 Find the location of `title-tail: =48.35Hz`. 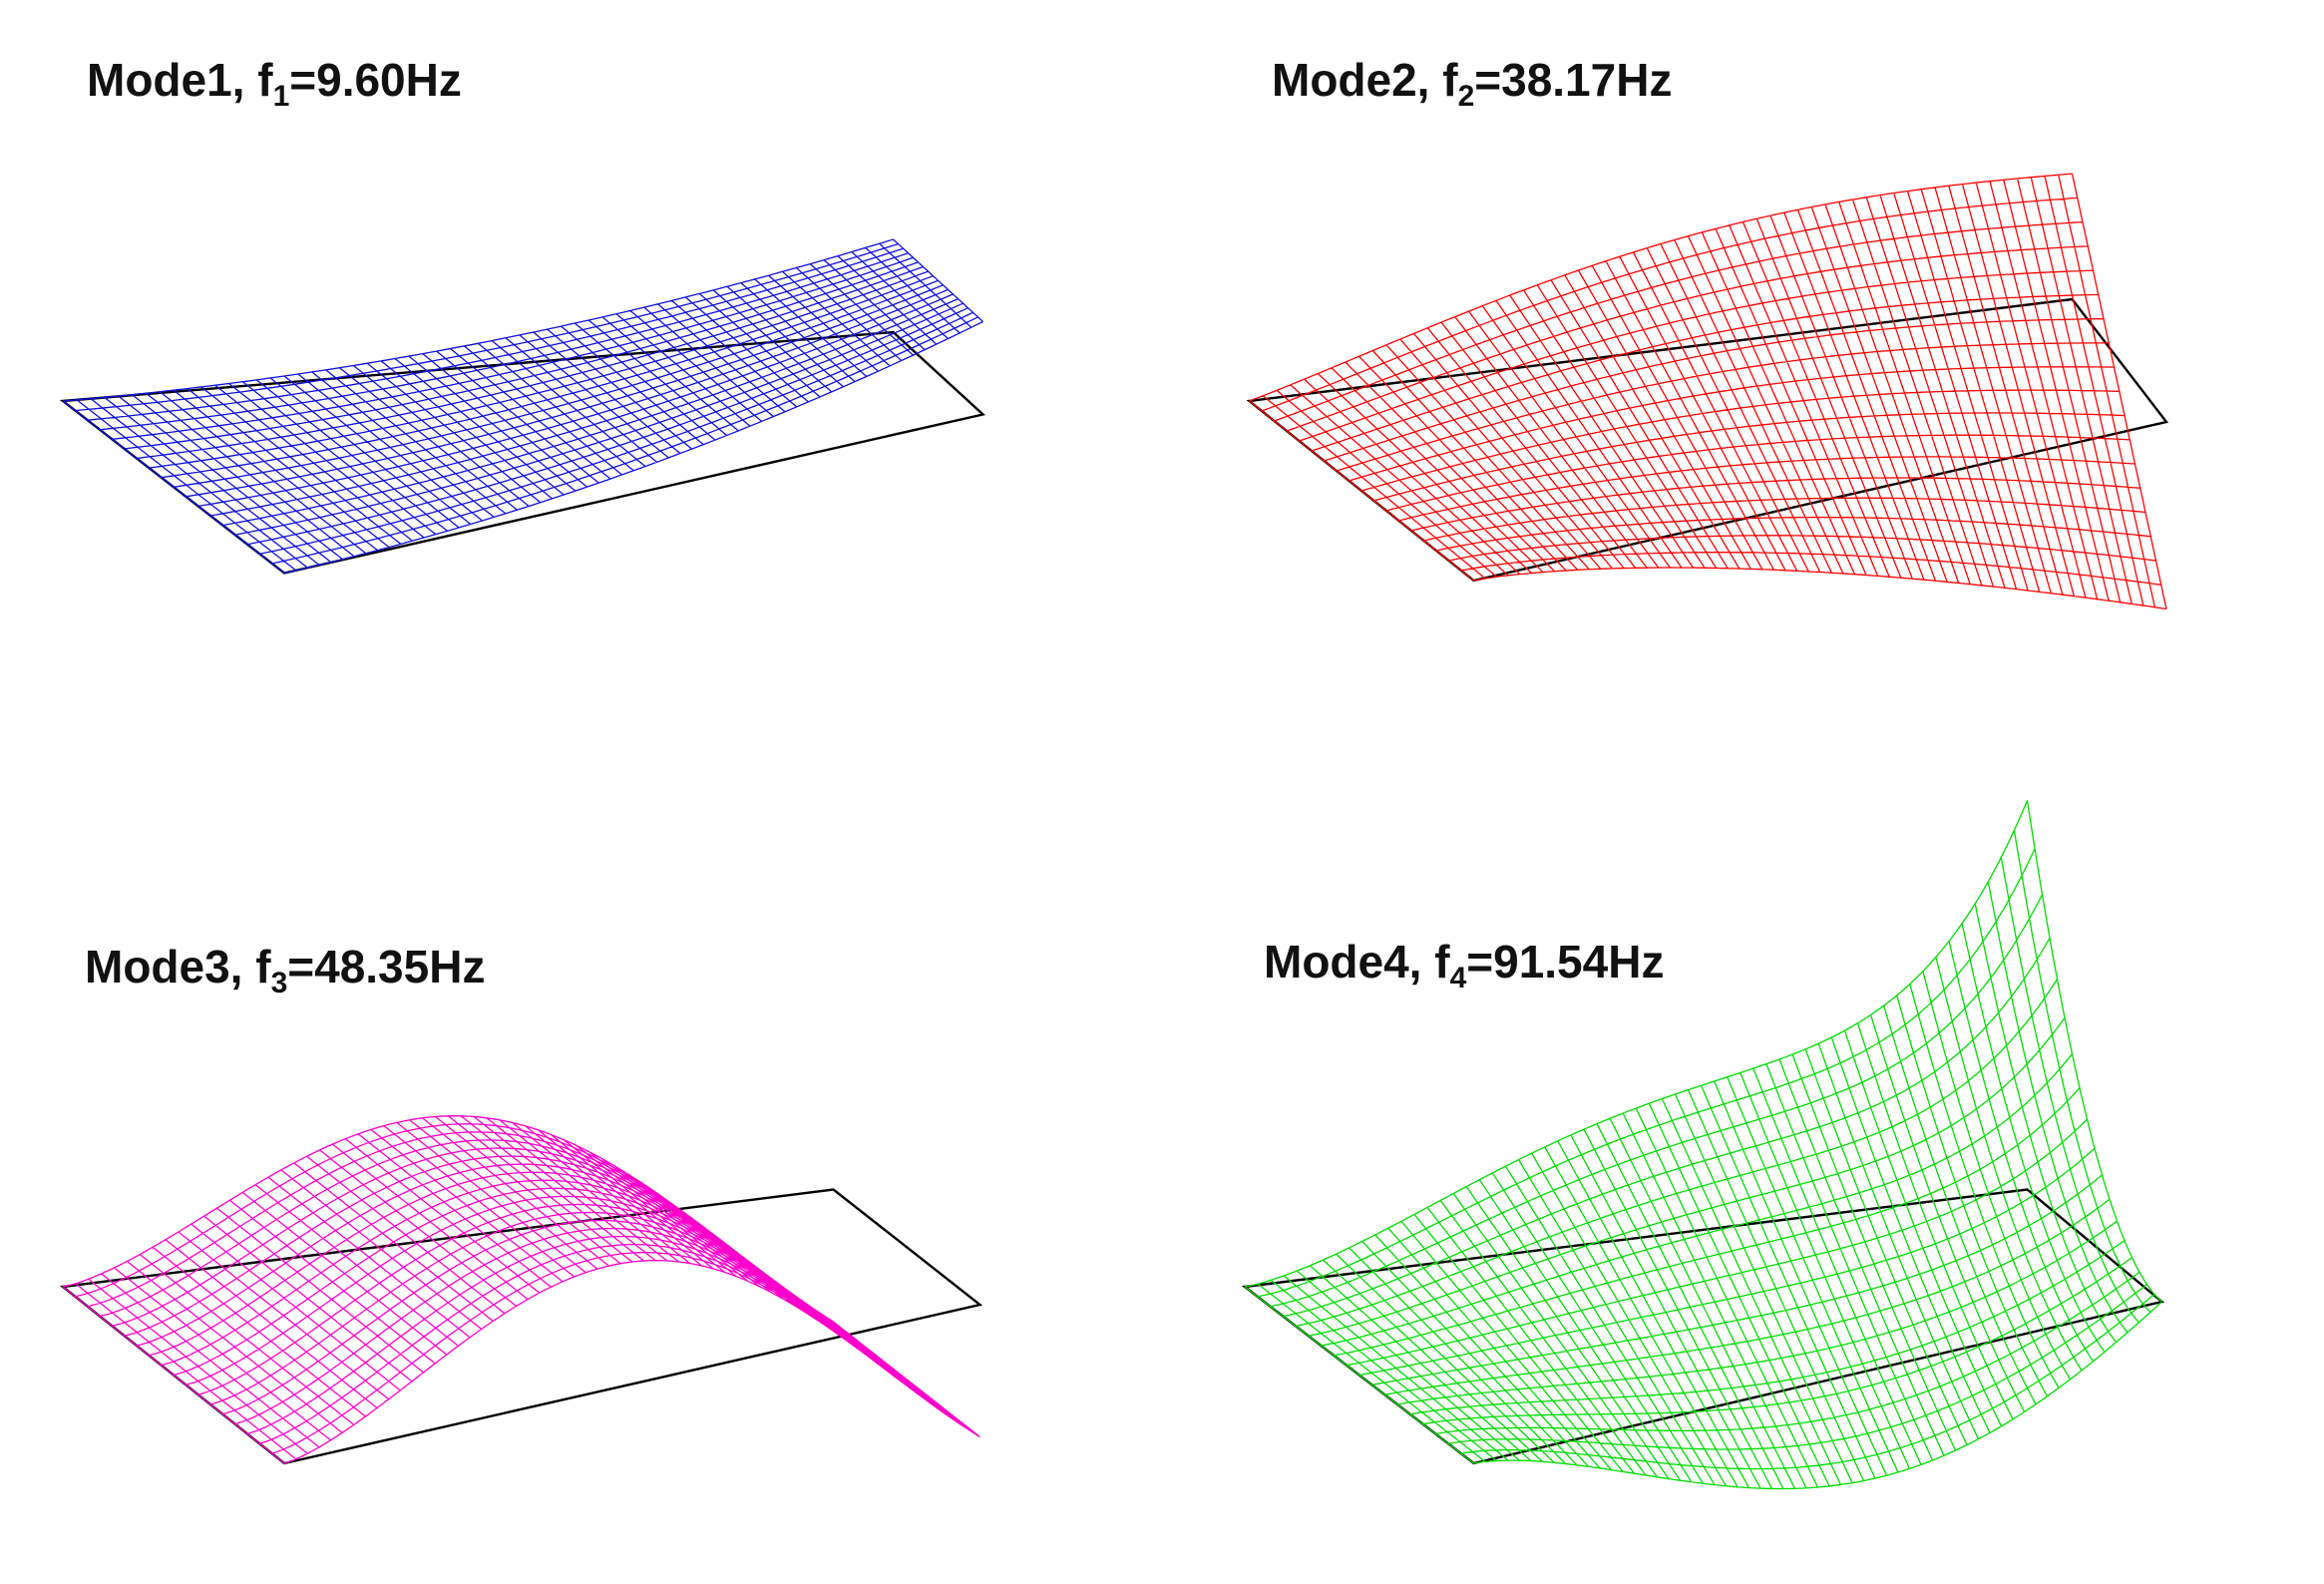

title-tail: =48.35Hz is located at coordinates (386, 966).